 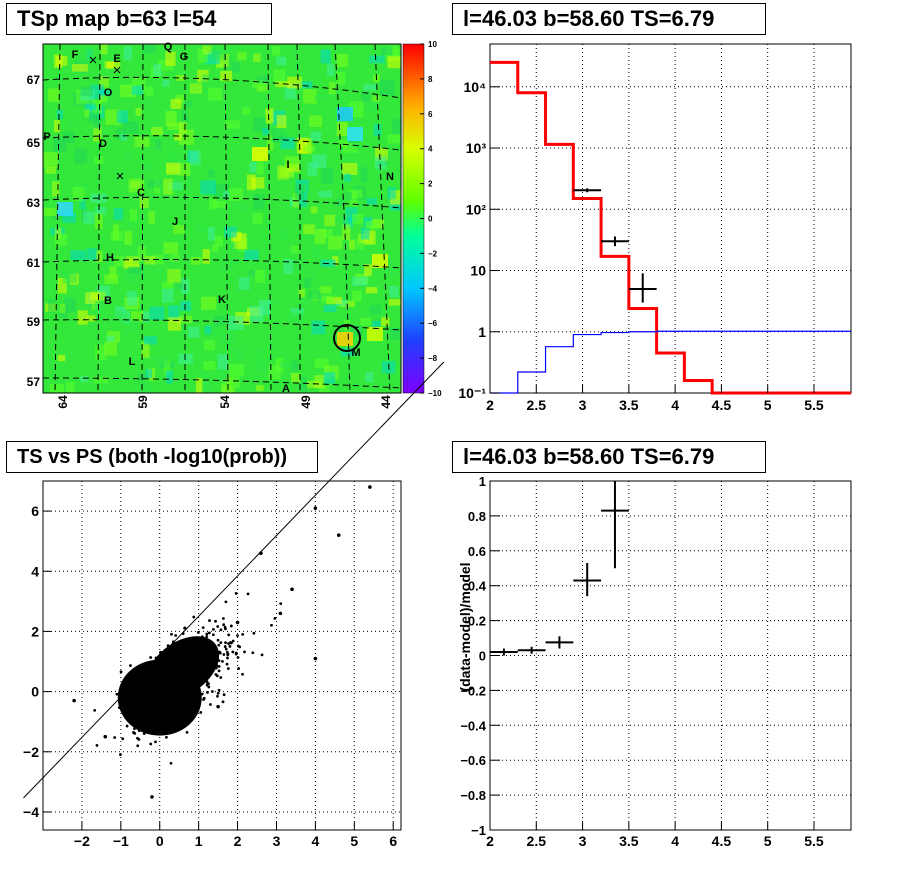 What do you see at coordinates (482, 656) in the screenshot?
I see `residual-y-tick-label: 0` at bounding box center [482, 656].